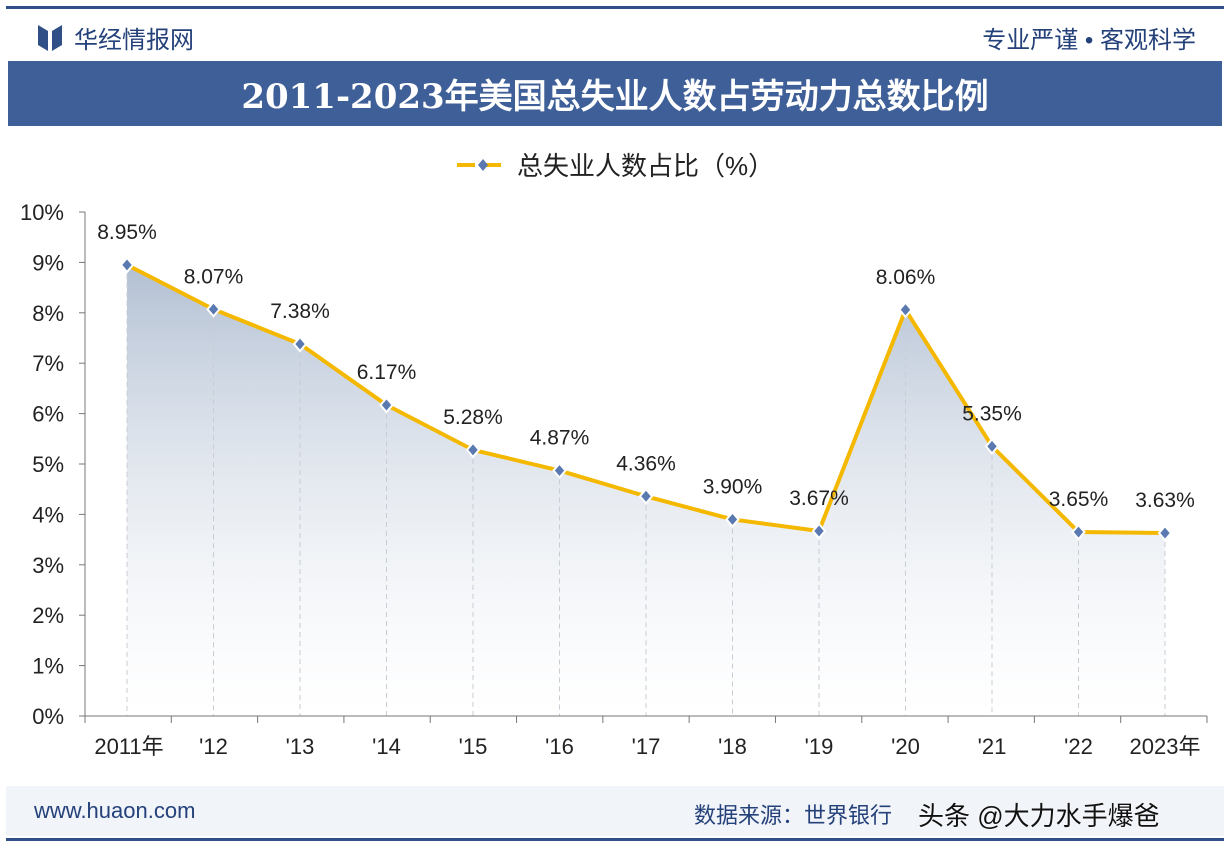  I want to click on data-label: 3.63%, so click(1165, 500).